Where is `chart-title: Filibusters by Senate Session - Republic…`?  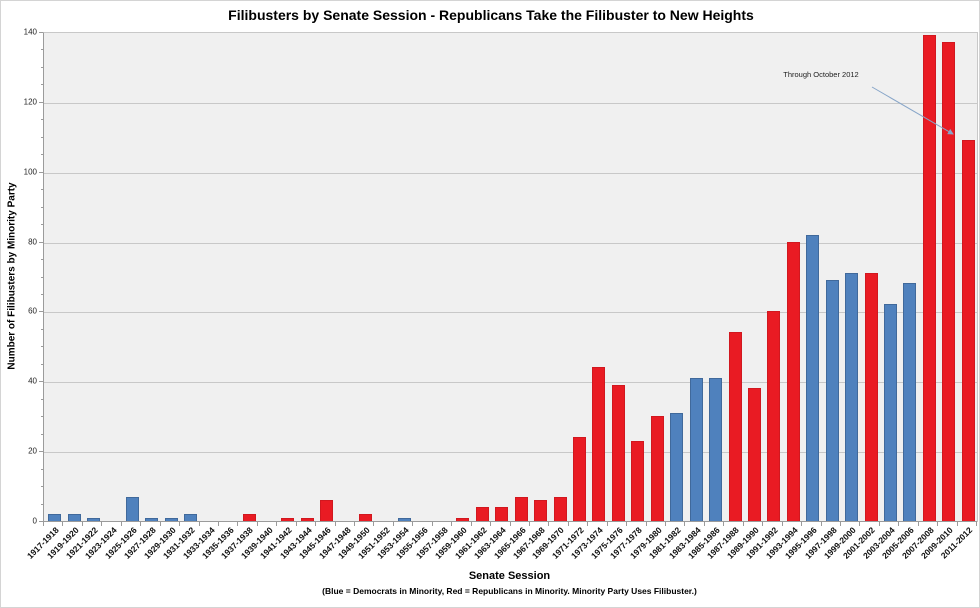 chart-title: Filibusters by Senate Session - Republic… is located at coordinates (491, 15).